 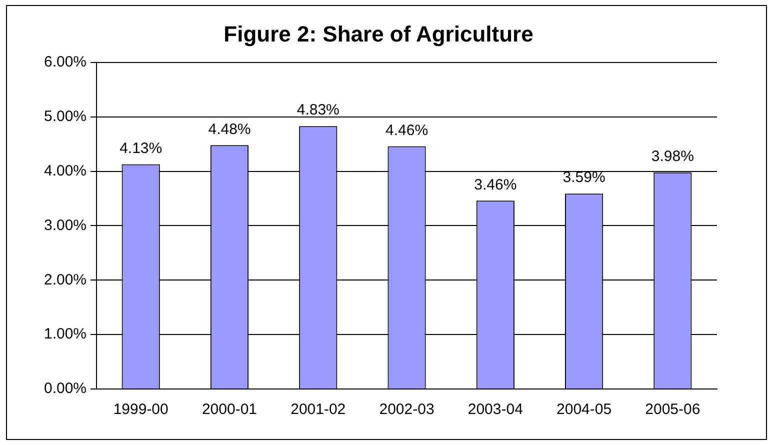 What do you see at coordinates (406, 130) in the screenshot?
I see `data-label: 4.46%` at bounding box center [406, 130].